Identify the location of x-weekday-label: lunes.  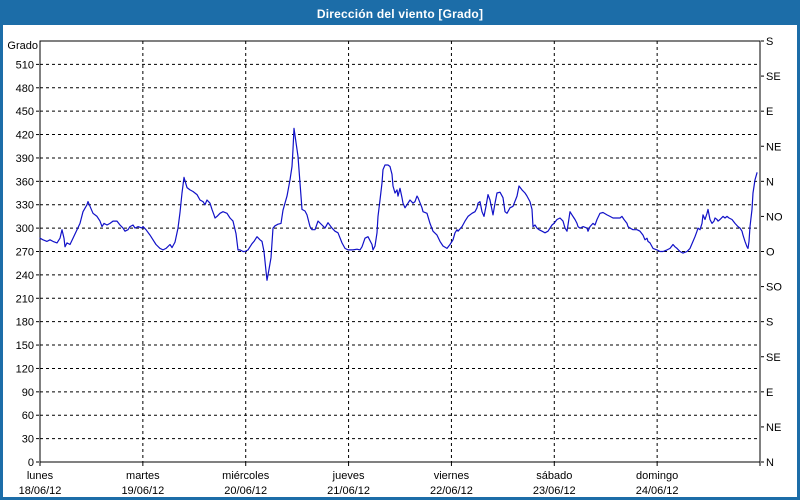
(40, 476).